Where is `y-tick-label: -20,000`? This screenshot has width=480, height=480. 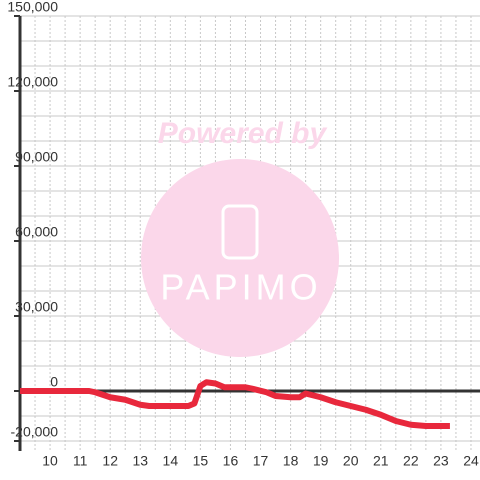
y-tick-label: -20,000 is located at coordinates (35, 432).